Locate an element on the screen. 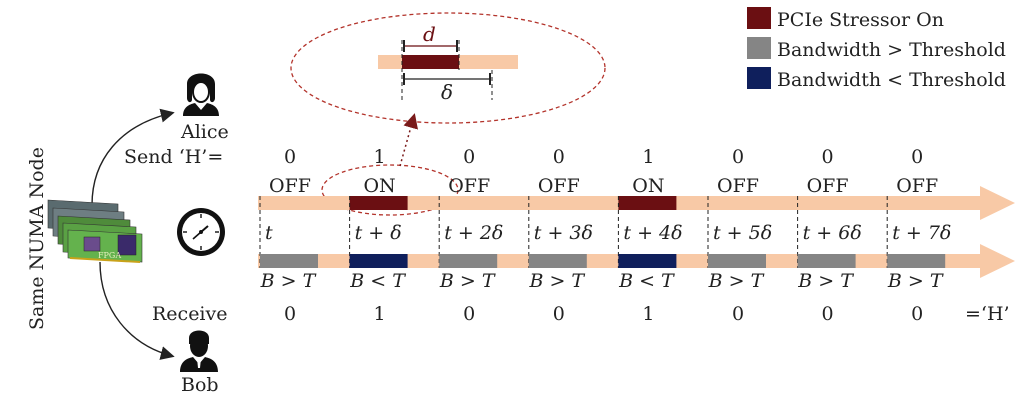 This screenshot has height=400, width=1036. legend-swatch-stressor is located at coordinates (759, 18).